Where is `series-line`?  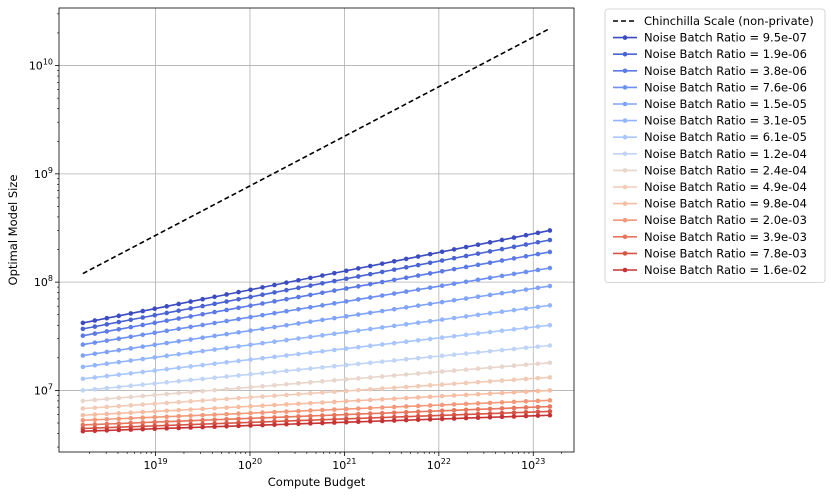
series-line is located at coordinates (316, 415).